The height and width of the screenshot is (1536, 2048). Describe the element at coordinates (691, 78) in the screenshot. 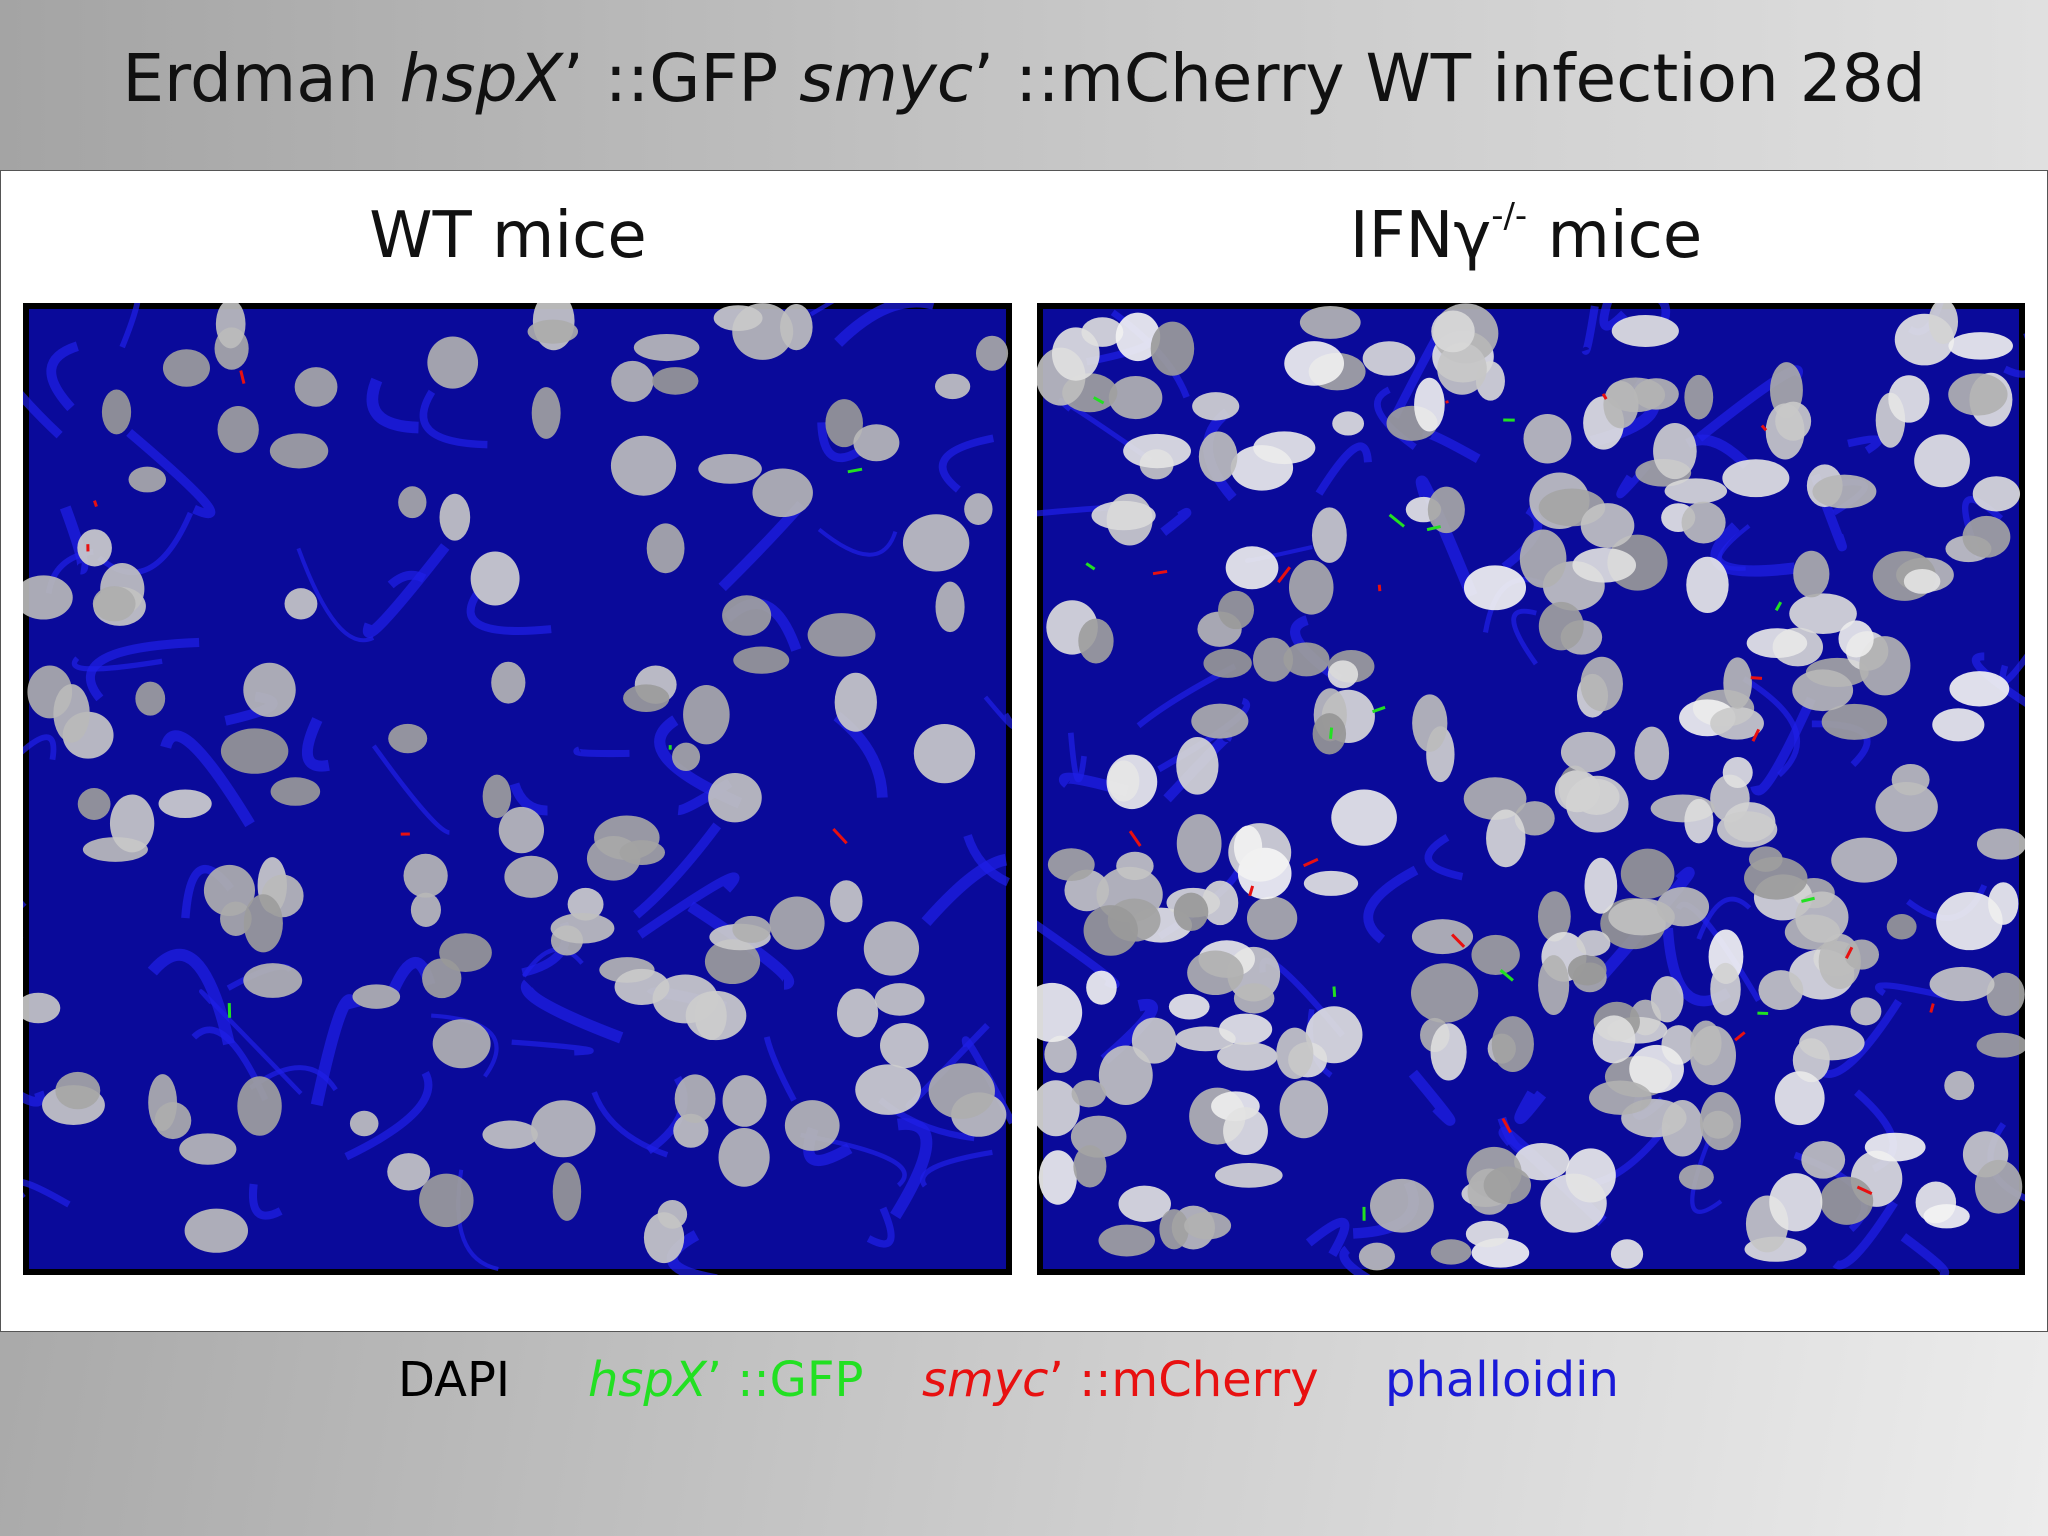

I see `title-part: ::GFP` at that location.